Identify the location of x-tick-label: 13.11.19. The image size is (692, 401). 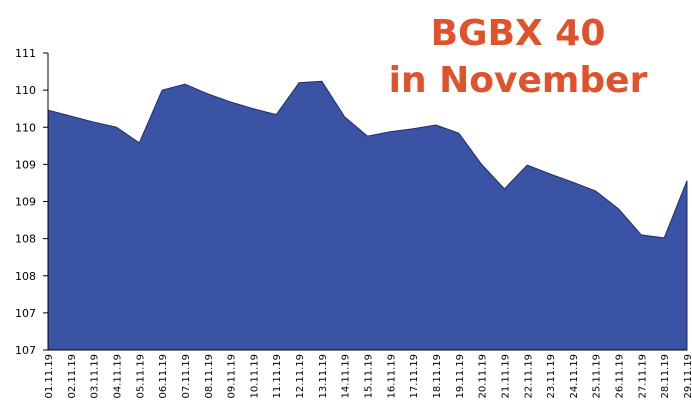
(323, 376).